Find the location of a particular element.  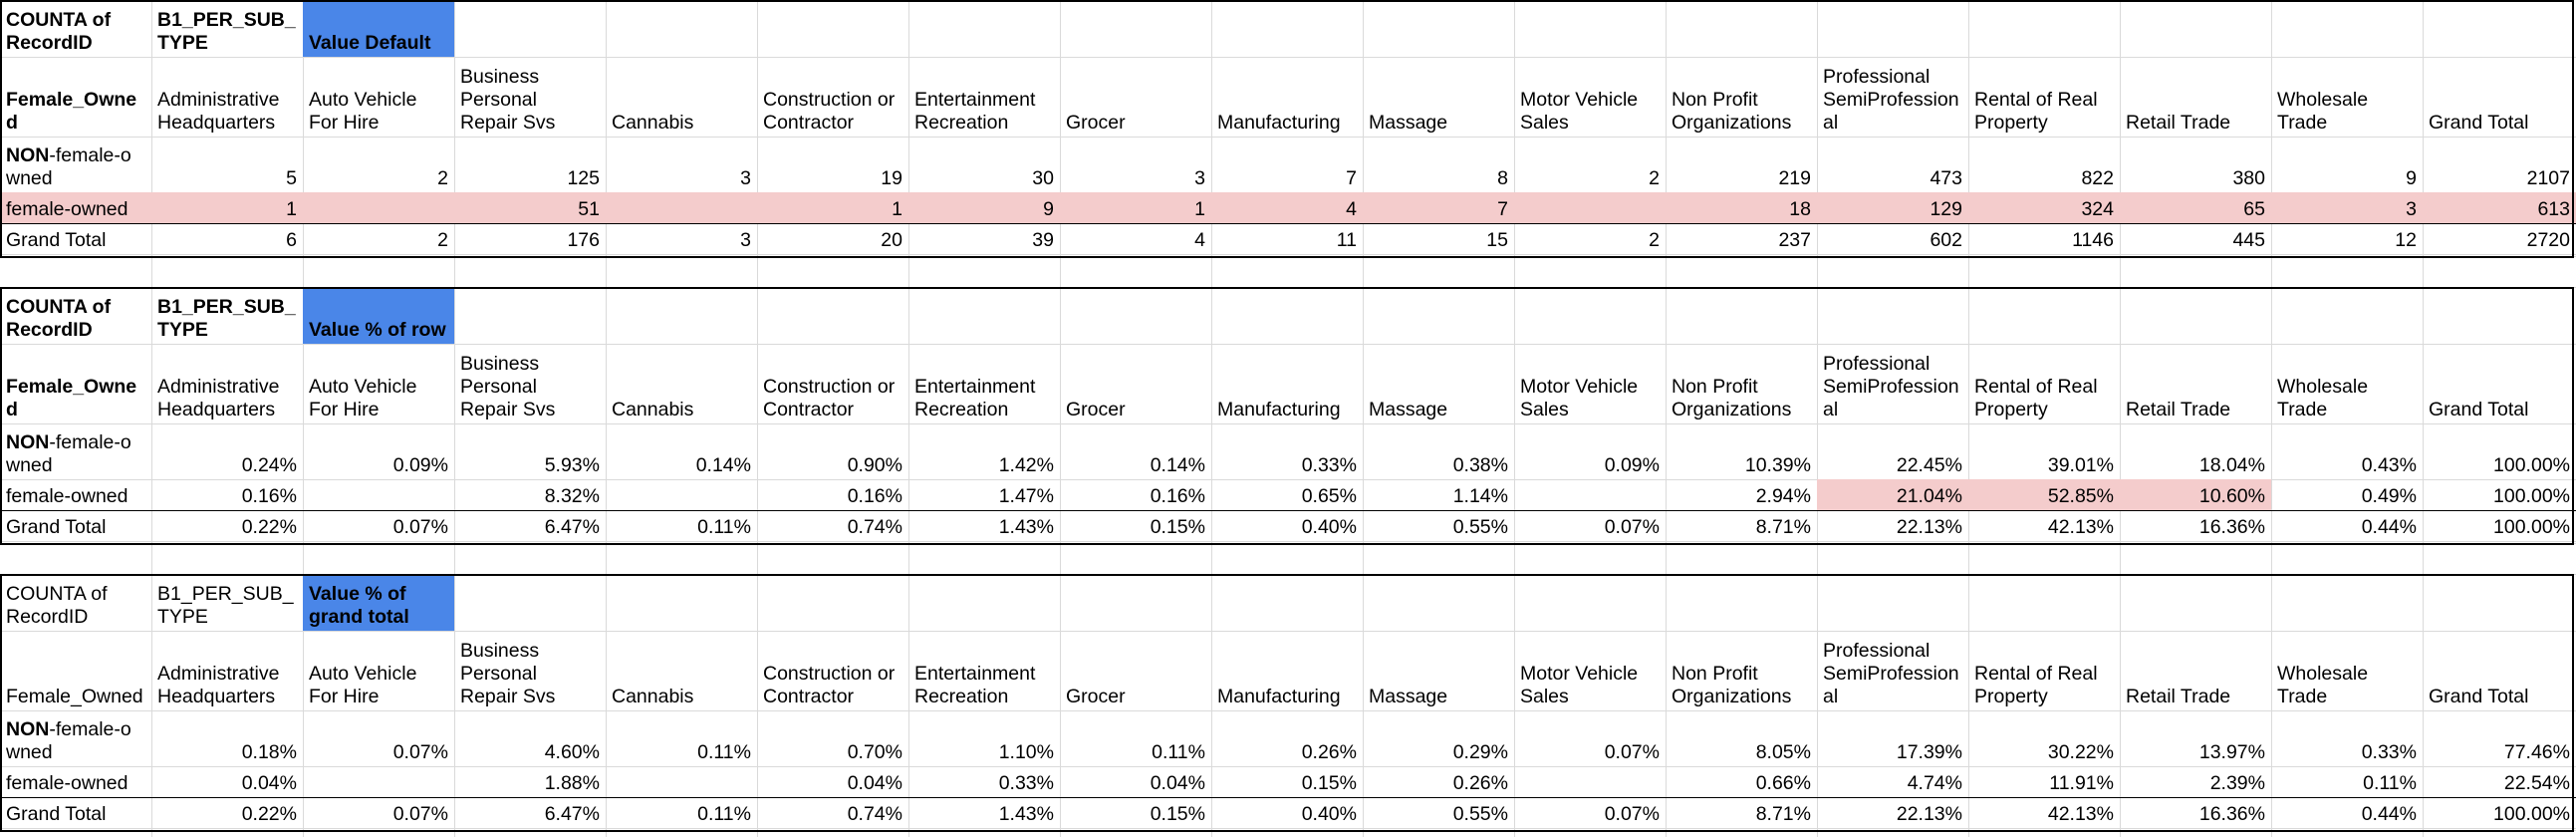

value-cell: 125 is located at coordinates (583, 178).